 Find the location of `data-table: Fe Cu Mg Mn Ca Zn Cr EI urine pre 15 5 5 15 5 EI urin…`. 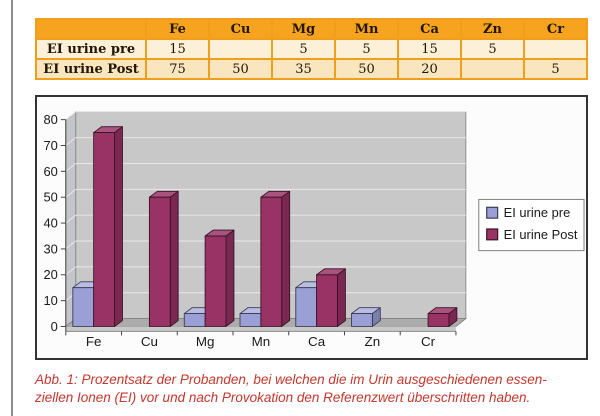

data-table: Fe Cu Mg Mn Ca Zn Cr EI urine pre 15 5 5 15 5 EI urin… is located at coordinates (311, 49).